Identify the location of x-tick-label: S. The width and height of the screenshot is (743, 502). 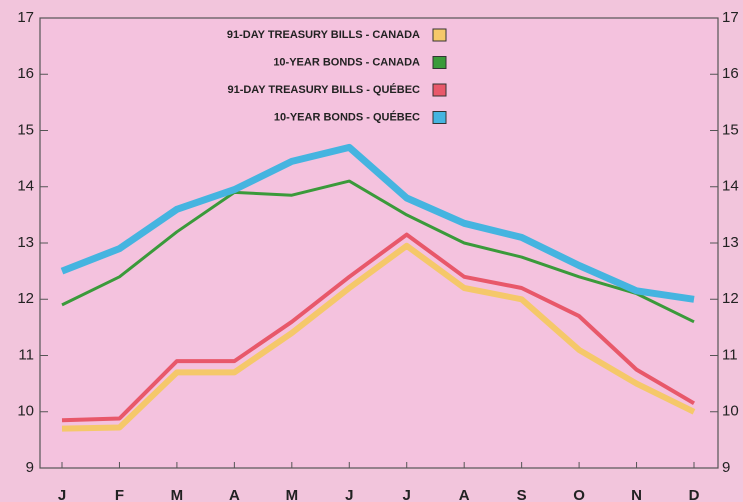
(522, 494).